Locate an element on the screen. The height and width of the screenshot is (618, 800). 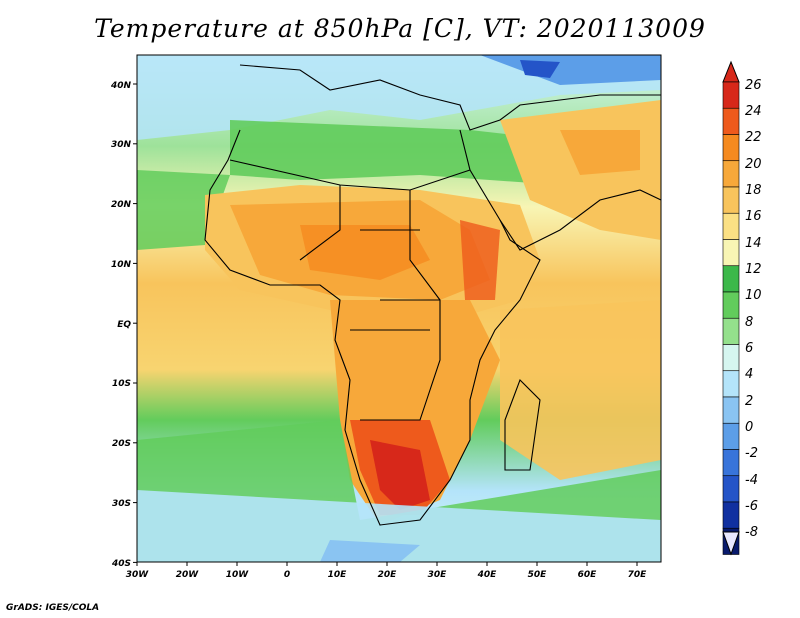
lat-label: 30S is located at coordinates (121, 504).